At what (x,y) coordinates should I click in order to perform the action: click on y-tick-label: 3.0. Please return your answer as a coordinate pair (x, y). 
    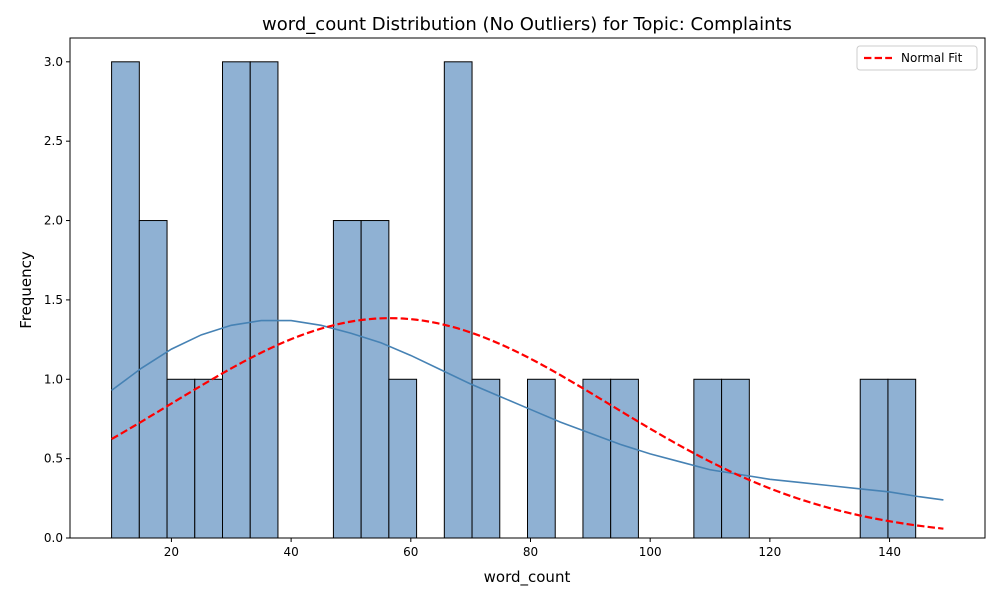
    Looking at the image, I should click on (53, 62).